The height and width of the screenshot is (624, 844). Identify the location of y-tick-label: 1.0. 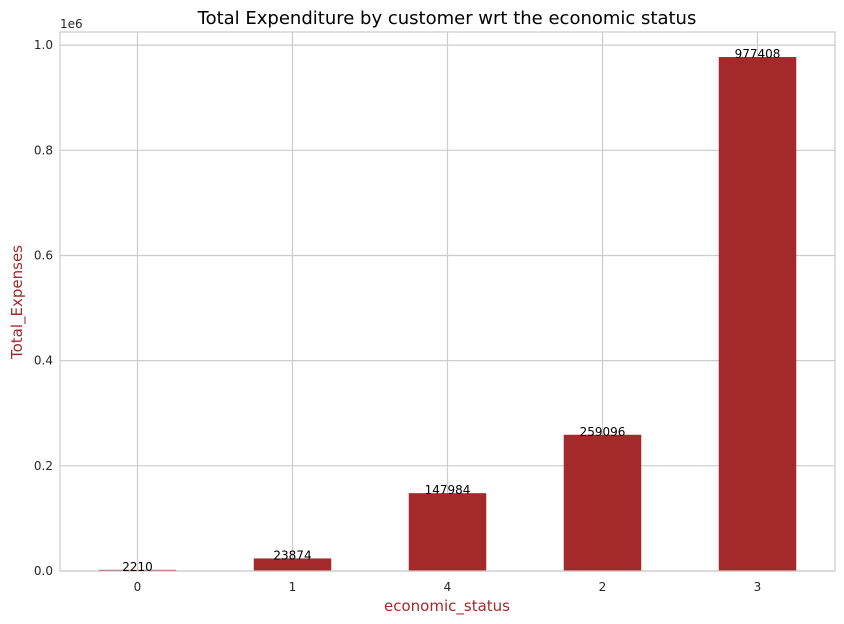
(43, 45).